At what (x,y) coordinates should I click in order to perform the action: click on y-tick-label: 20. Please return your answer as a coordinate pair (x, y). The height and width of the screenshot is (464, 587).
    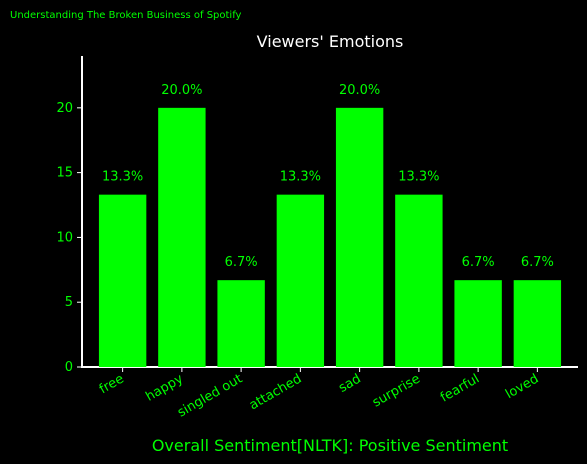
    Looking at the image, I should click on (64, 108).